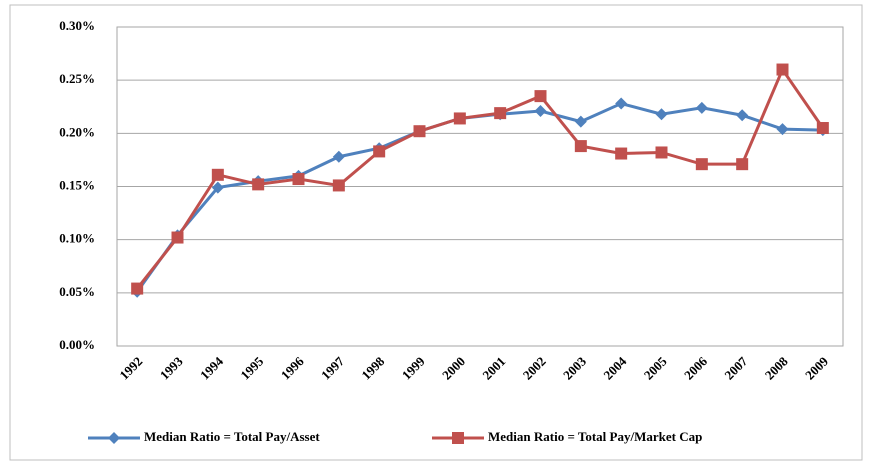 The height and width of the screenshot is (465, 873). I want to click on y-tick-label: 0.00%, so click(77, 344).